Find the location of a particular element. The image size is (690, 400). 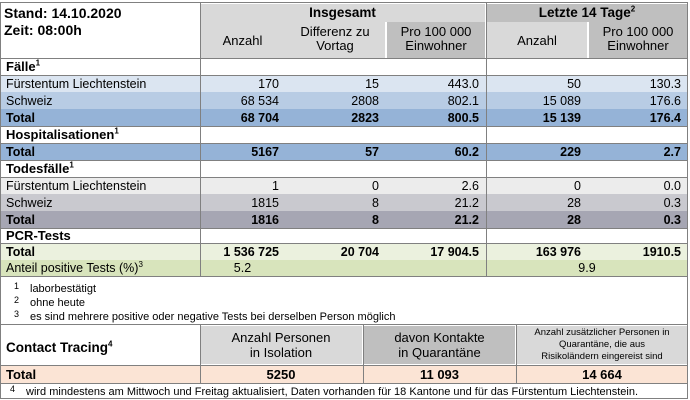

contact-col-isolation-header: Anzahl Personen in Isolation is located at coordinates (281, 345).